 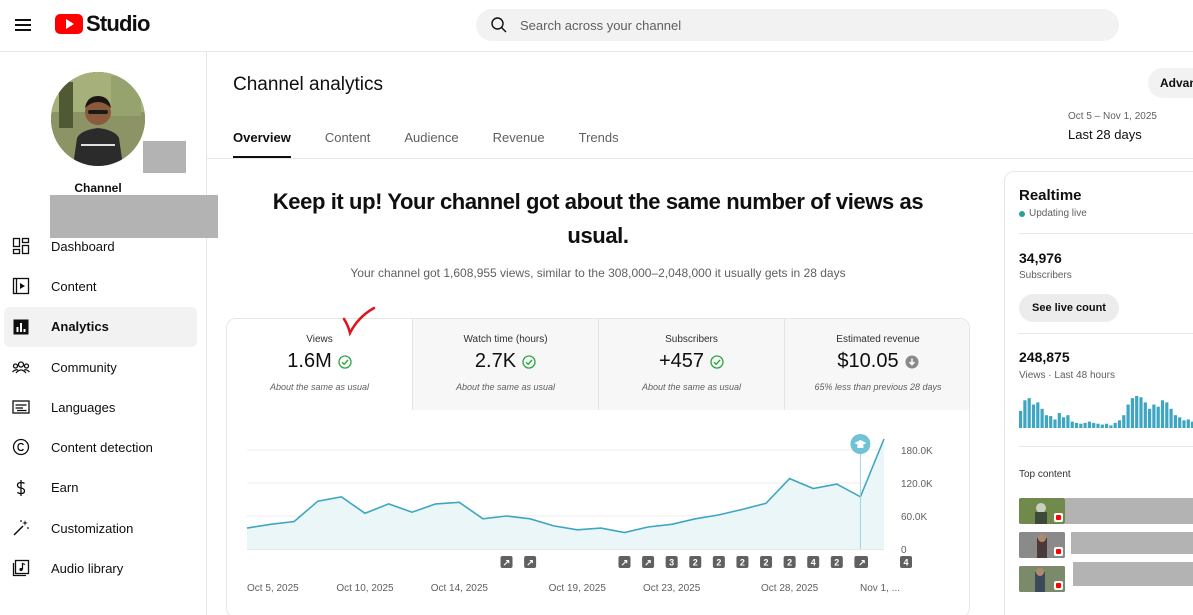 What do you see at coordinates (518, 137) in the screenshot?
I see `tab-revenue: Revenue` at bounding box center [518, 137].